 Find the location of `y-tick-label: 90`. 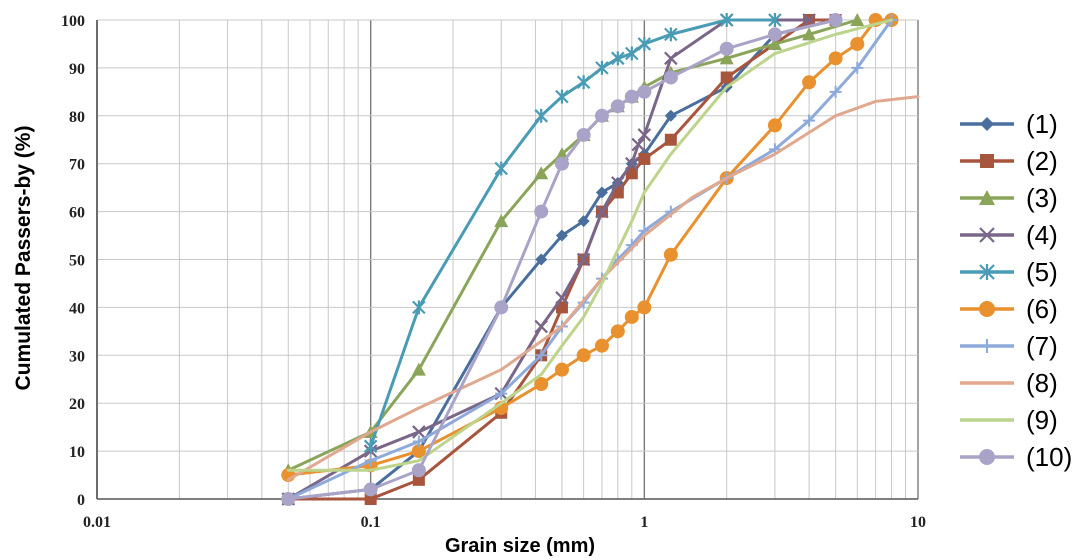

y-tick-label: 90 is located at coordinates (77, 69).